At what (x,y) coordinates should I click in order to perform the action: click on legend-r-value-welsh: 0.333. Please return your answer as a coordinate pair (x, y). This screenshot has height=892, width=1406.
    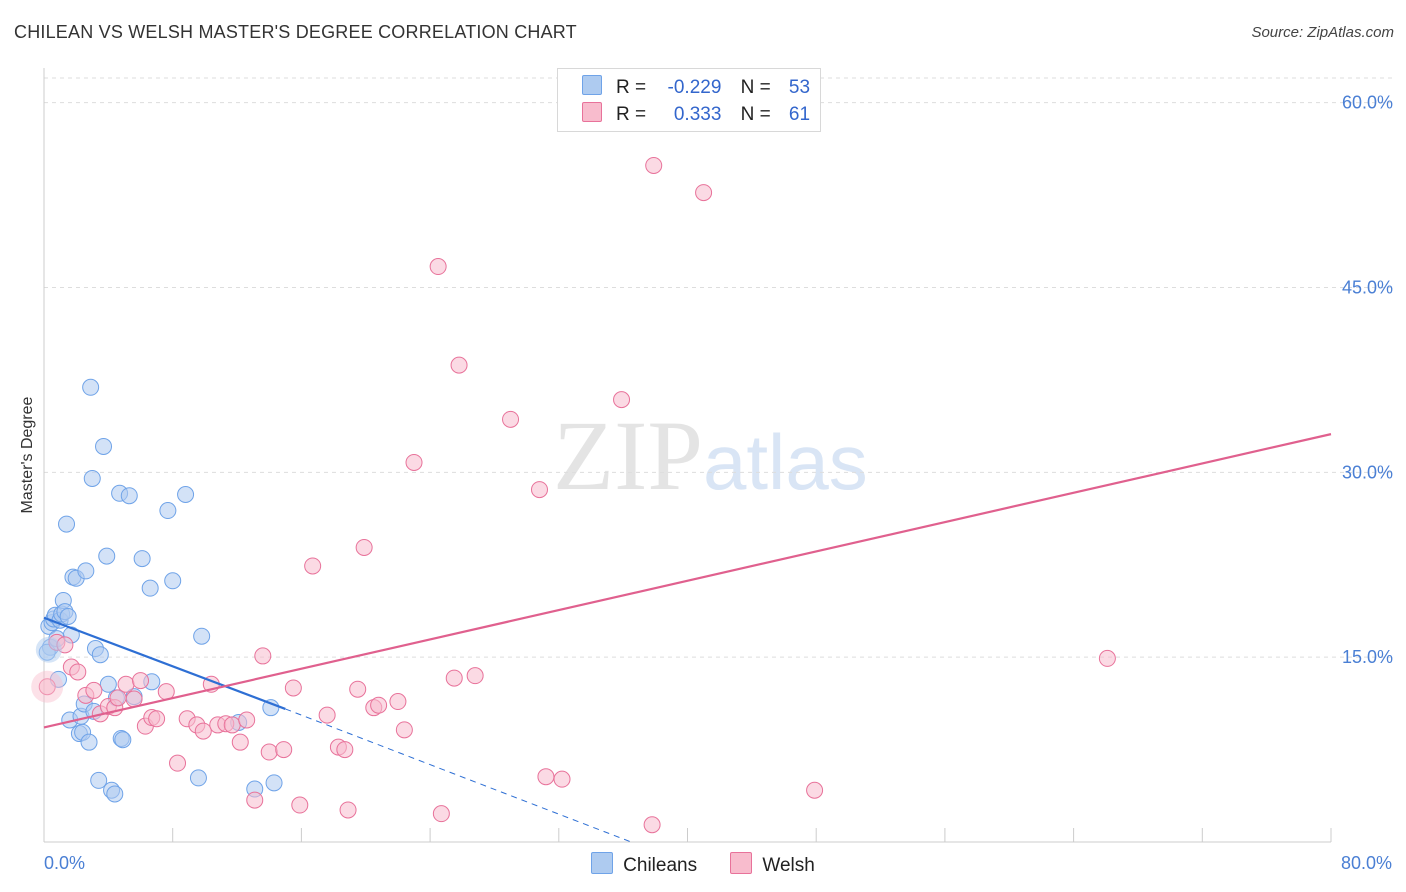
    Looking at the image, I should click on (697, 114).